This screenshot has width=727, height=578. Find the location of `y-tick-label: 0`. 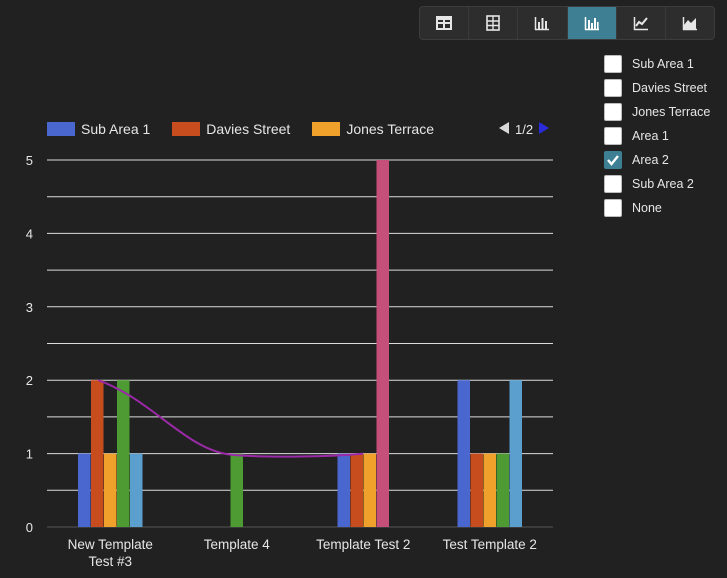

y-tick-label: 0 is located at coordinates (29, 527).